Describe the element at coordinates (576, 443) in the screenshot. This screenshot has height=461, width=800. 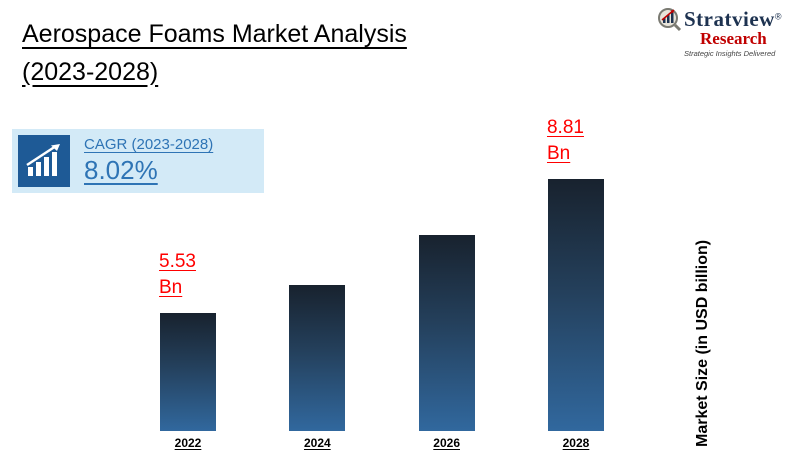
I see `x-axis-label-2028: 2028` at that location.